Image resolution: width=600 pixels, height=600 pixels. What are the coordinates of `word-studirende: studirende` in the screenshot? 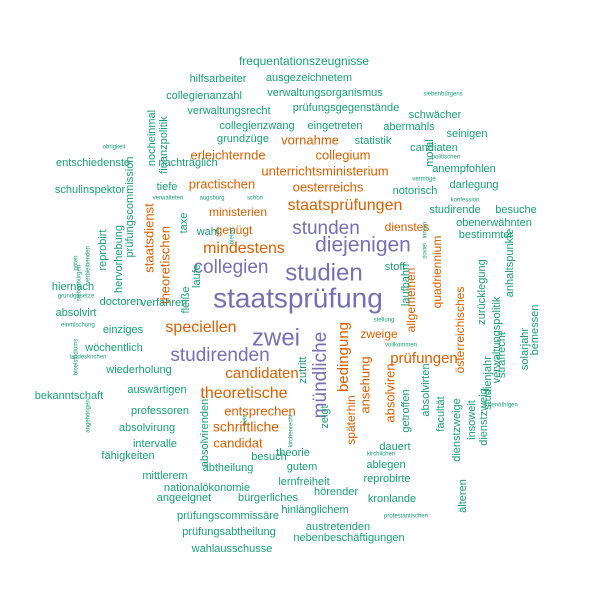 It's located at (454, 210).